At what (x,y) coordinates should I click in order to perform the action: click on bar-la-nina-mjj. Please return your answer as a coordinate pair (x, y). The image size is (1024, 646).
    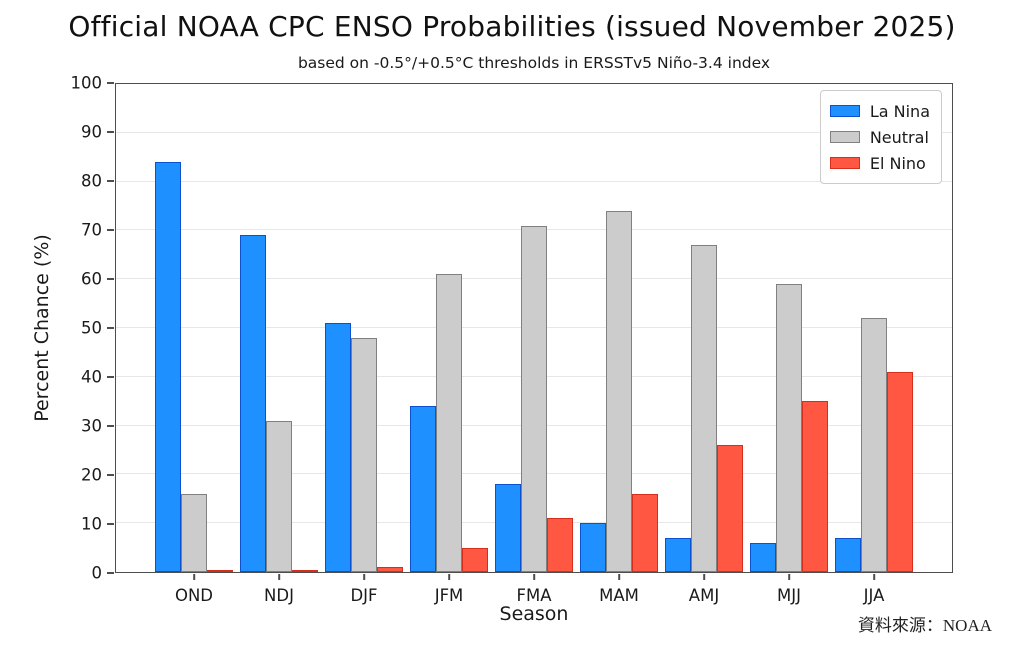
    Looking at the image, I should click on (763, 557).